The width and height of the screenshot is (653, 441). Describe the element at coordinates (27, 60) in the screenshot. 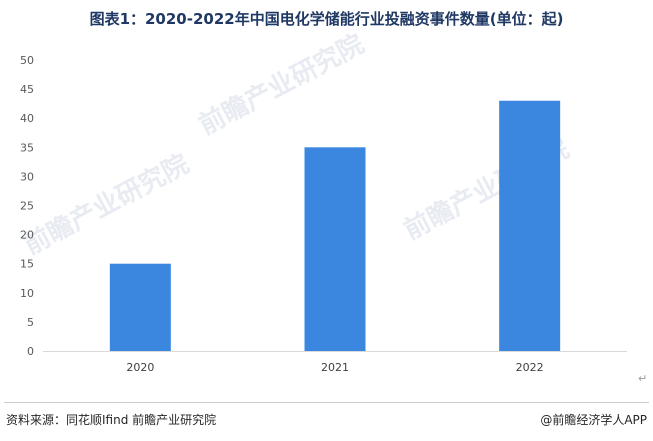

I see `y-tick-label: 50` at that location.